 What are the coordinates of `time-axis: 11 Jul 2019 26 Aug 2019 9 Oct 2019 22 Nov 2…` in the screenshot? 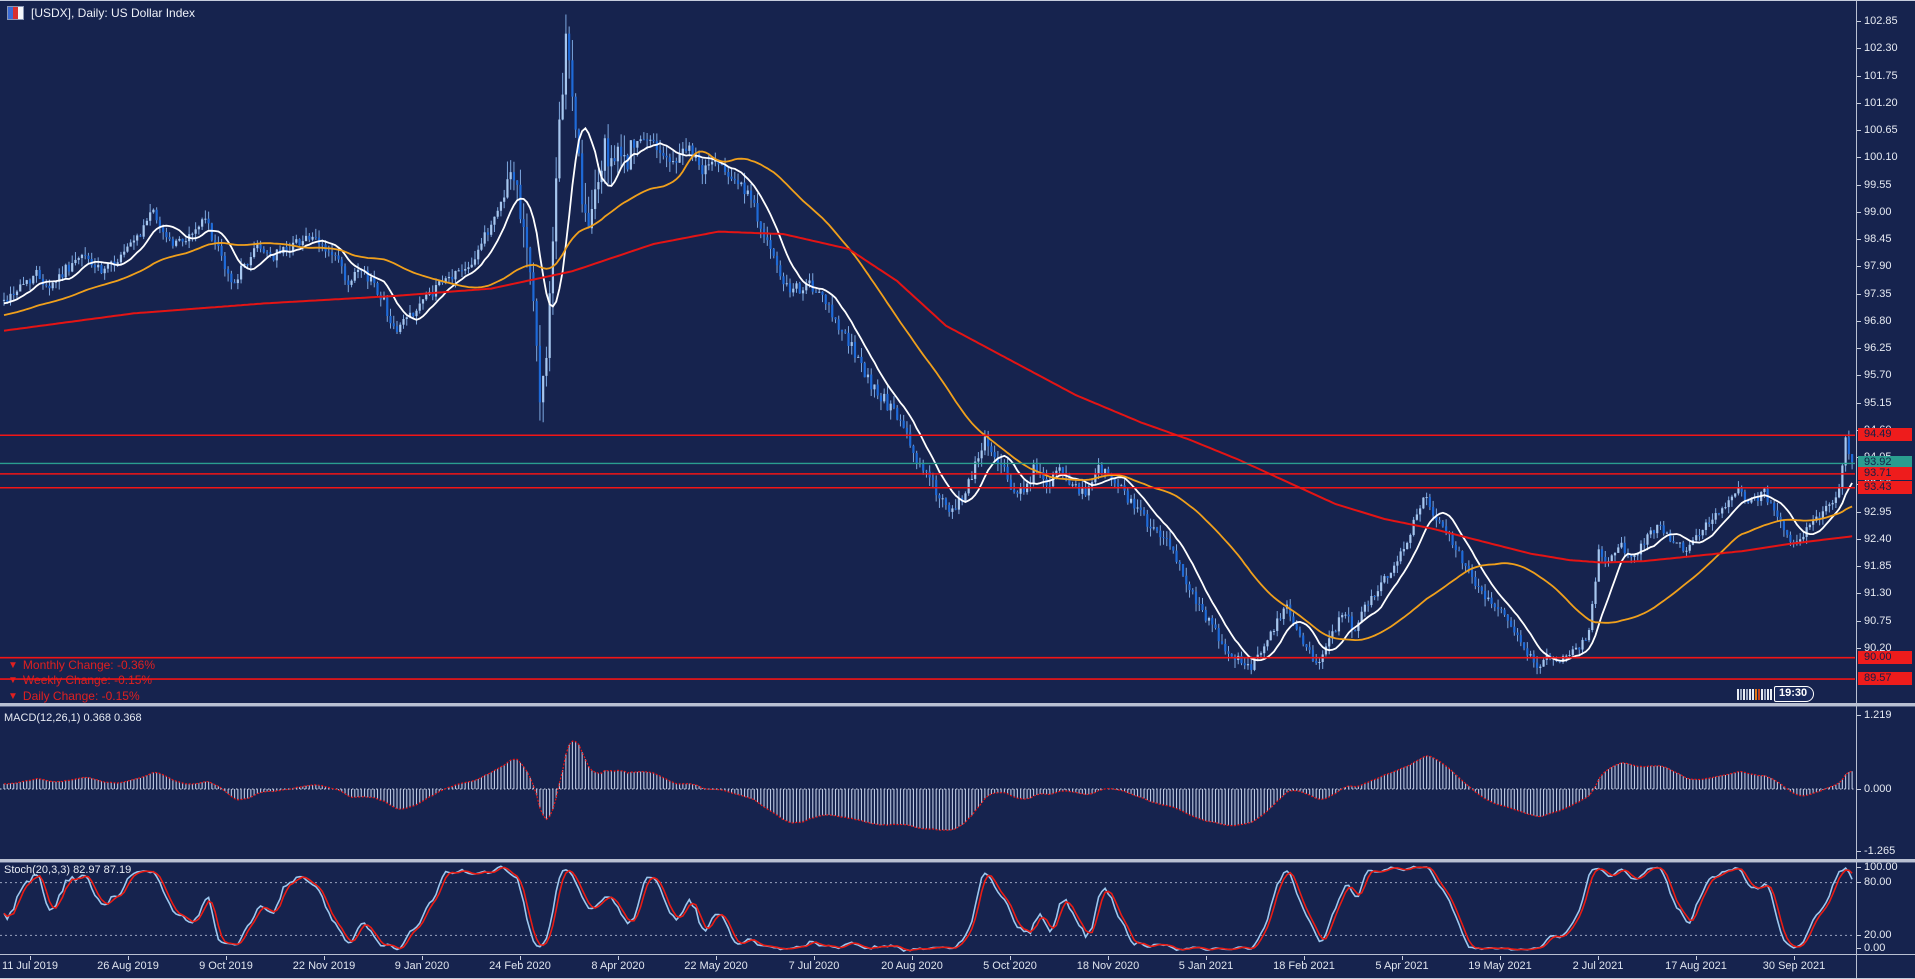 It's located at (957, 967).